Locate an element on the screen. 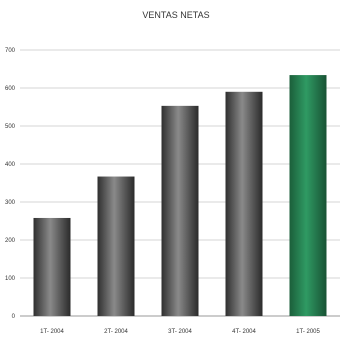  x-axis-category-labels: 1T- 2004 2T- 2004 3T- 2004 4T- 2004 1T- 2005 is located at coordinates (180, 332).